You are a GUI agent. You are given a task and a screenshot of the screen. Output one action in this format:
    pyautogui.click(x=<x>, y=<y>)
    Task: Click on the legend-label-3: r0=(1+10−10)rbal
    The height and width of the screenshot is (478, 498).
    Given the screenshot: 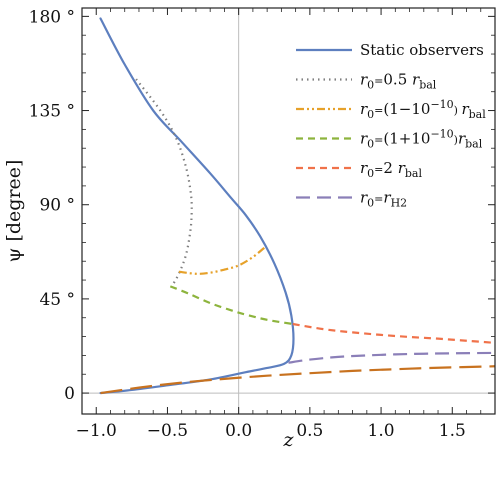 What is the action you would take?
    pyautogui.click(x=421, y=139)
    